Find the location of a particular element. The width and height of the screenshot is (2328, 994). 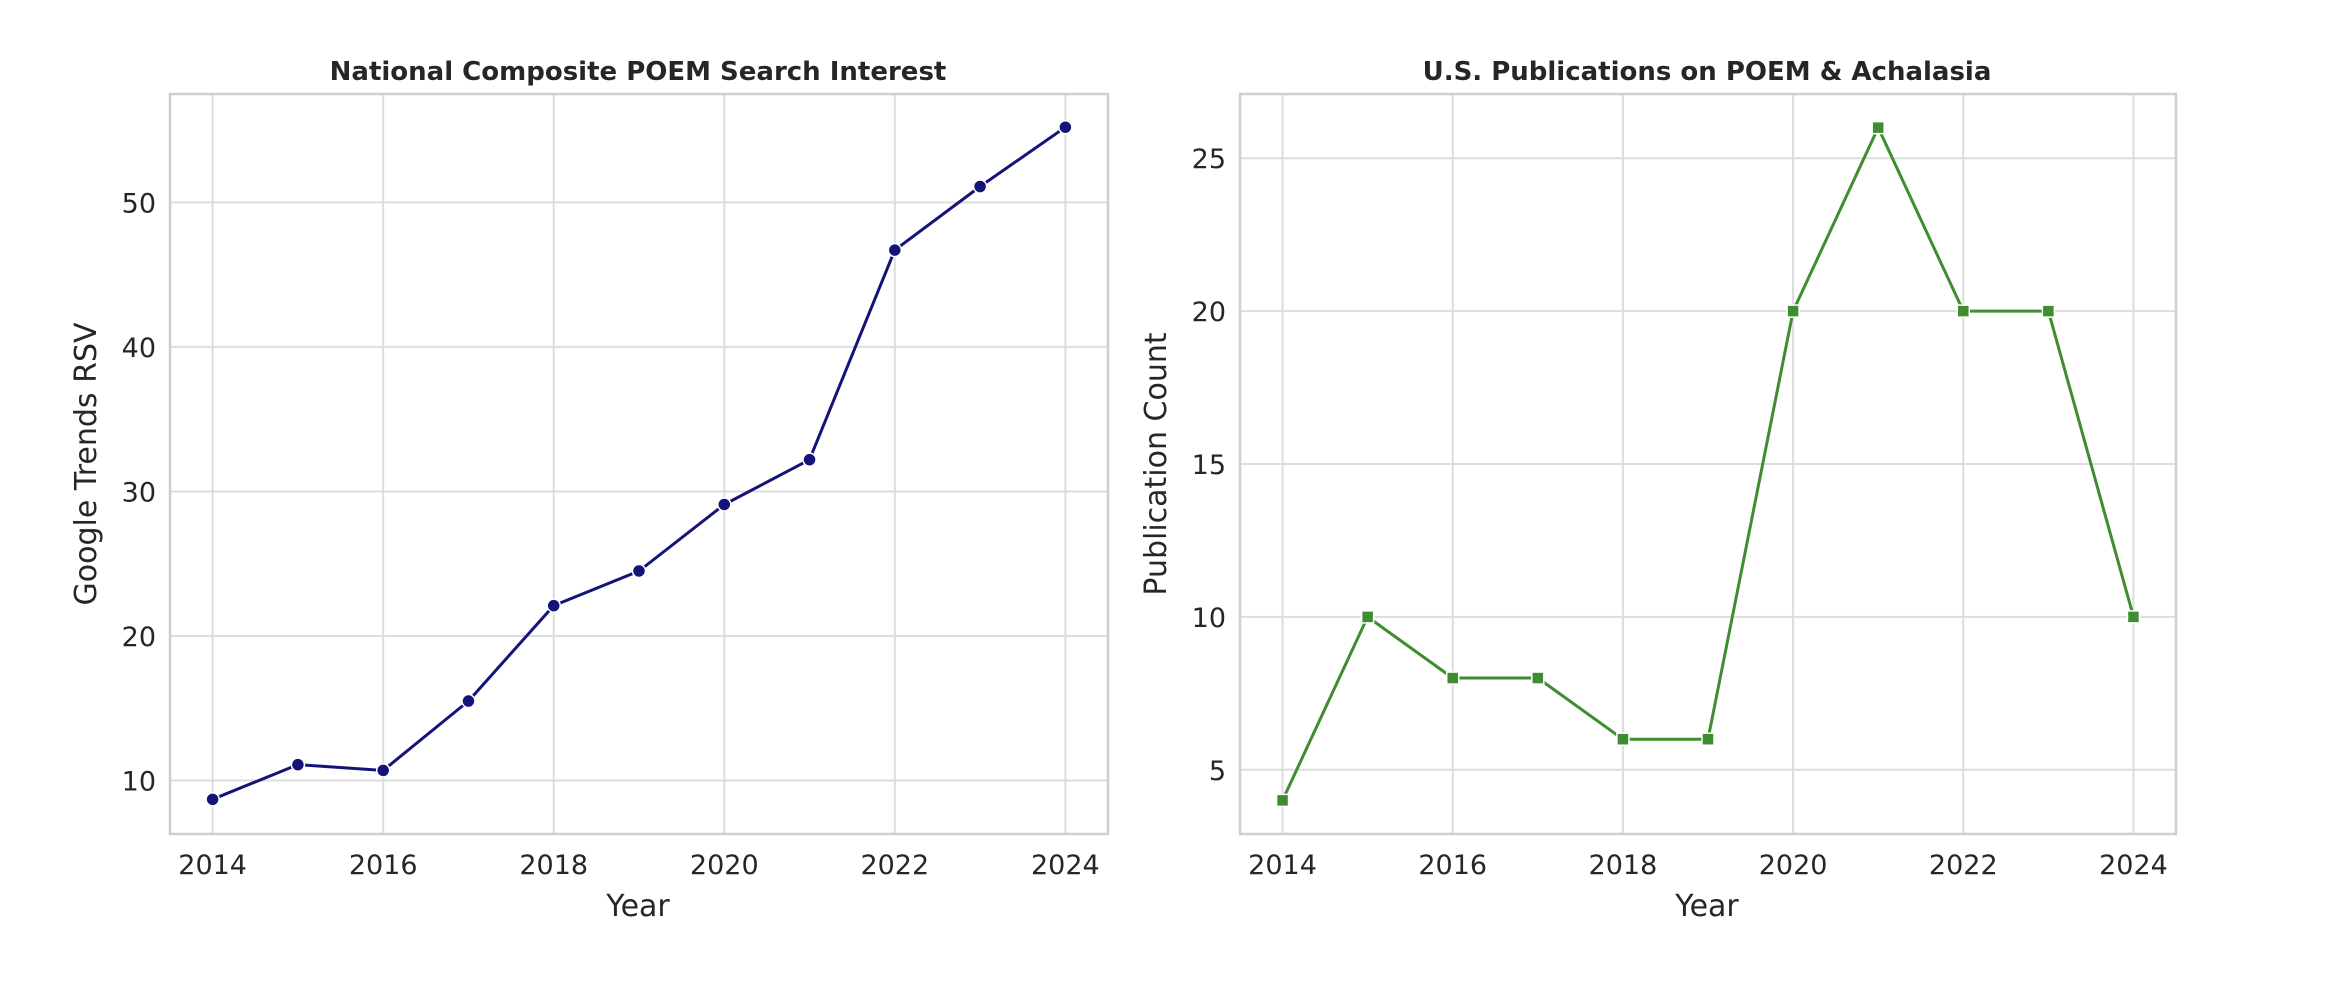

y-axis-label: Google Trends RSV is located at coordinates (86, 463).